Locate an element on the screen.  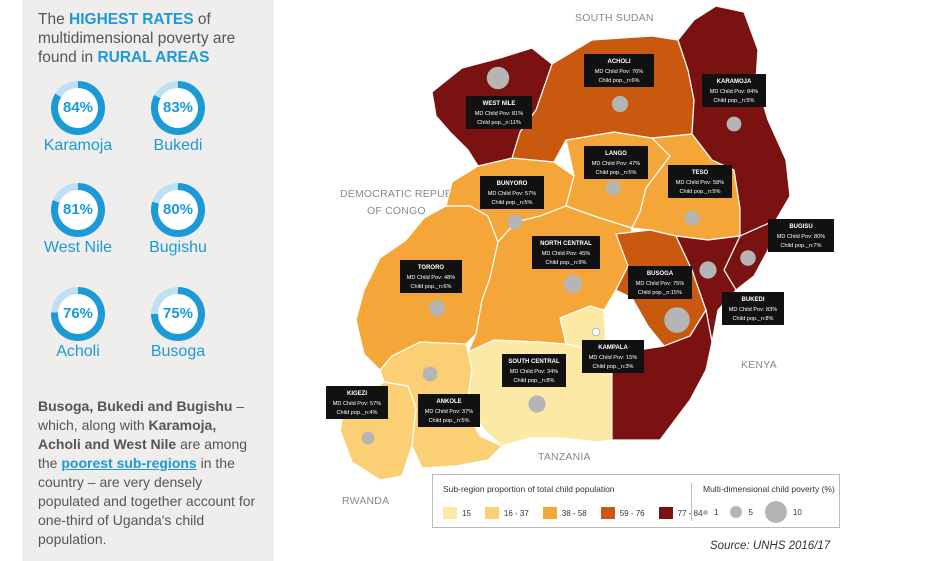
swatch-label: 77 - 84 is located at coordinates (690, 513).